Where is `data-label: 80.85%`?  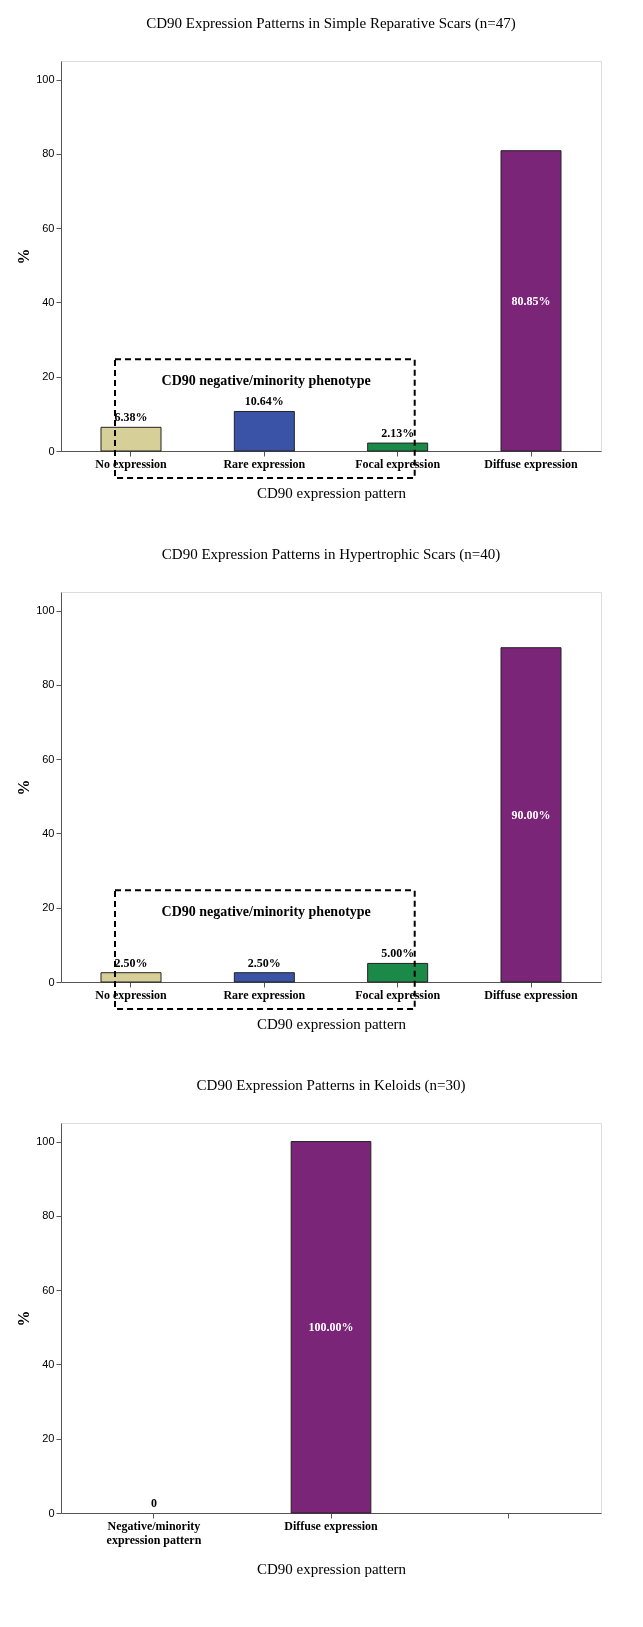
data-label: 80.85% is located at coordinates (531, 300).